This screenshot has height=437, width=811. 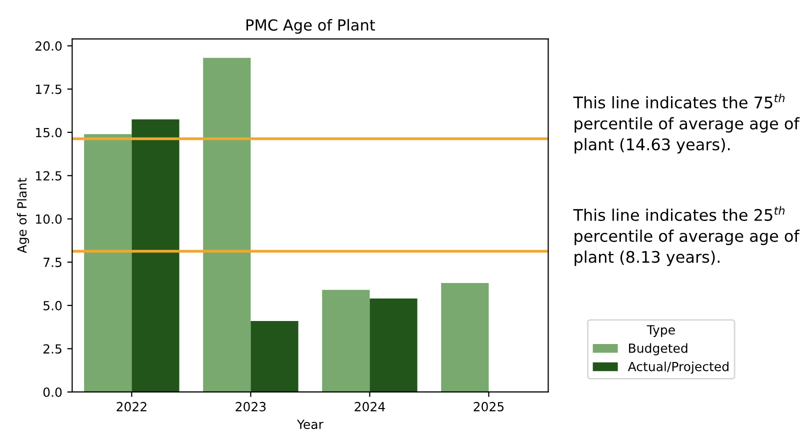 I want to click on y-tick-label: 2.5, so click(x=52, y=349).